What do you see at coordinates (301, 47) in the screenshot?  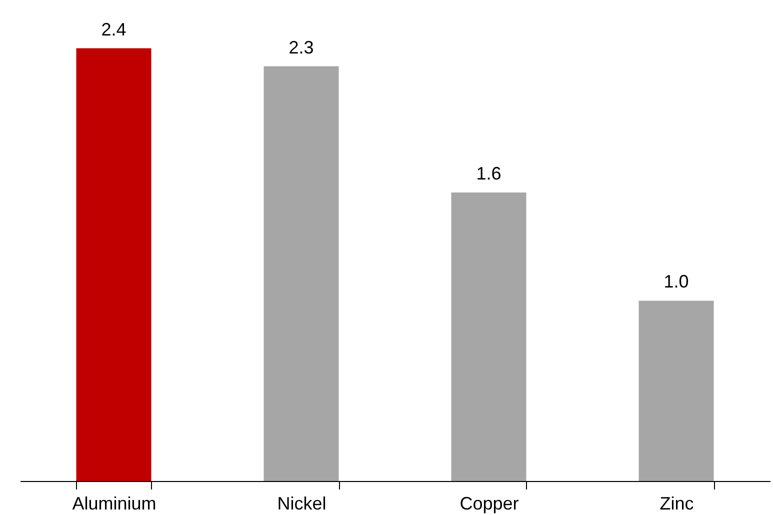 I see `data-label: 2.3` at bounding box center [301, 47].